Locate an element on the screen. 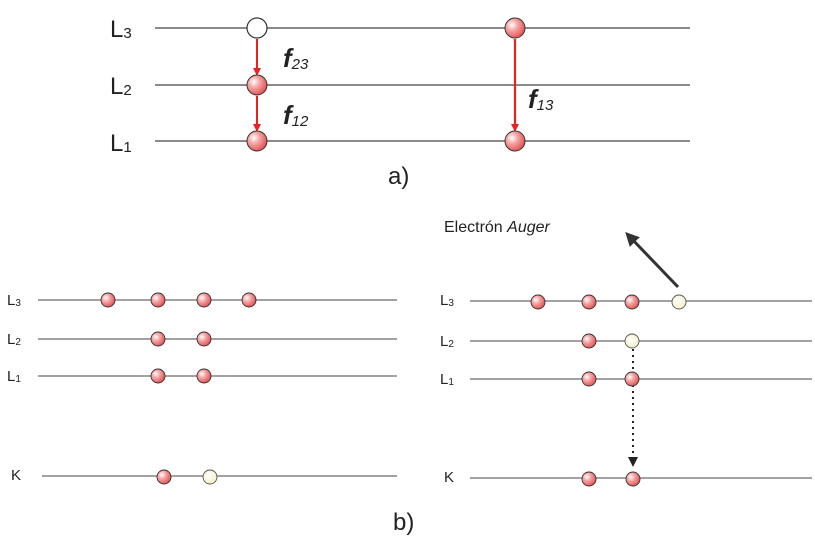  level-label-b-left-l3: L3 is located at coordinates (14, 300).